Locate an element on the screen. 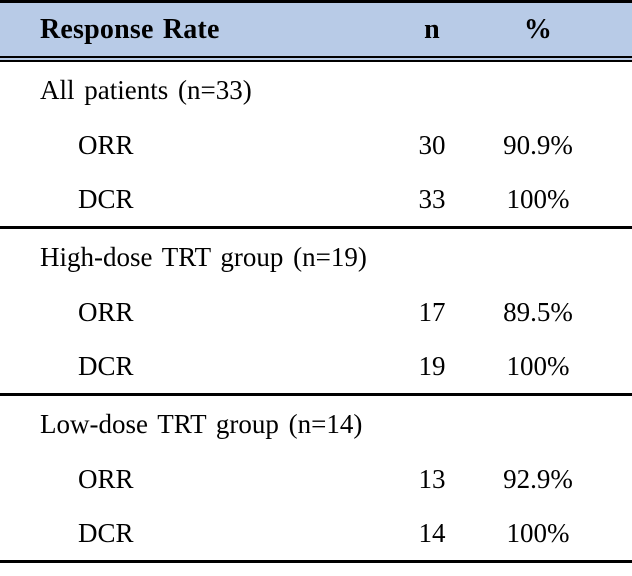 The height and width of the screenshot is (576, 632). cell-n-value: 17 is located at coordinates (432, 311).